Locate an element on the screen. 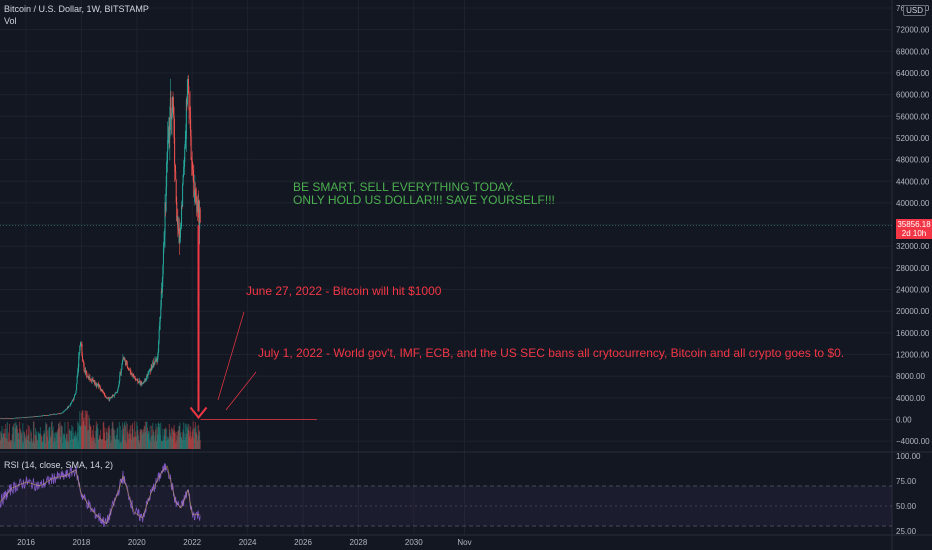 This screenshot has width=932, height=550. green-annotation-line2: ONLY HOLD US DOLLAR!!! SAVE YOURSELF!!! is located at coordinates (424, 200).